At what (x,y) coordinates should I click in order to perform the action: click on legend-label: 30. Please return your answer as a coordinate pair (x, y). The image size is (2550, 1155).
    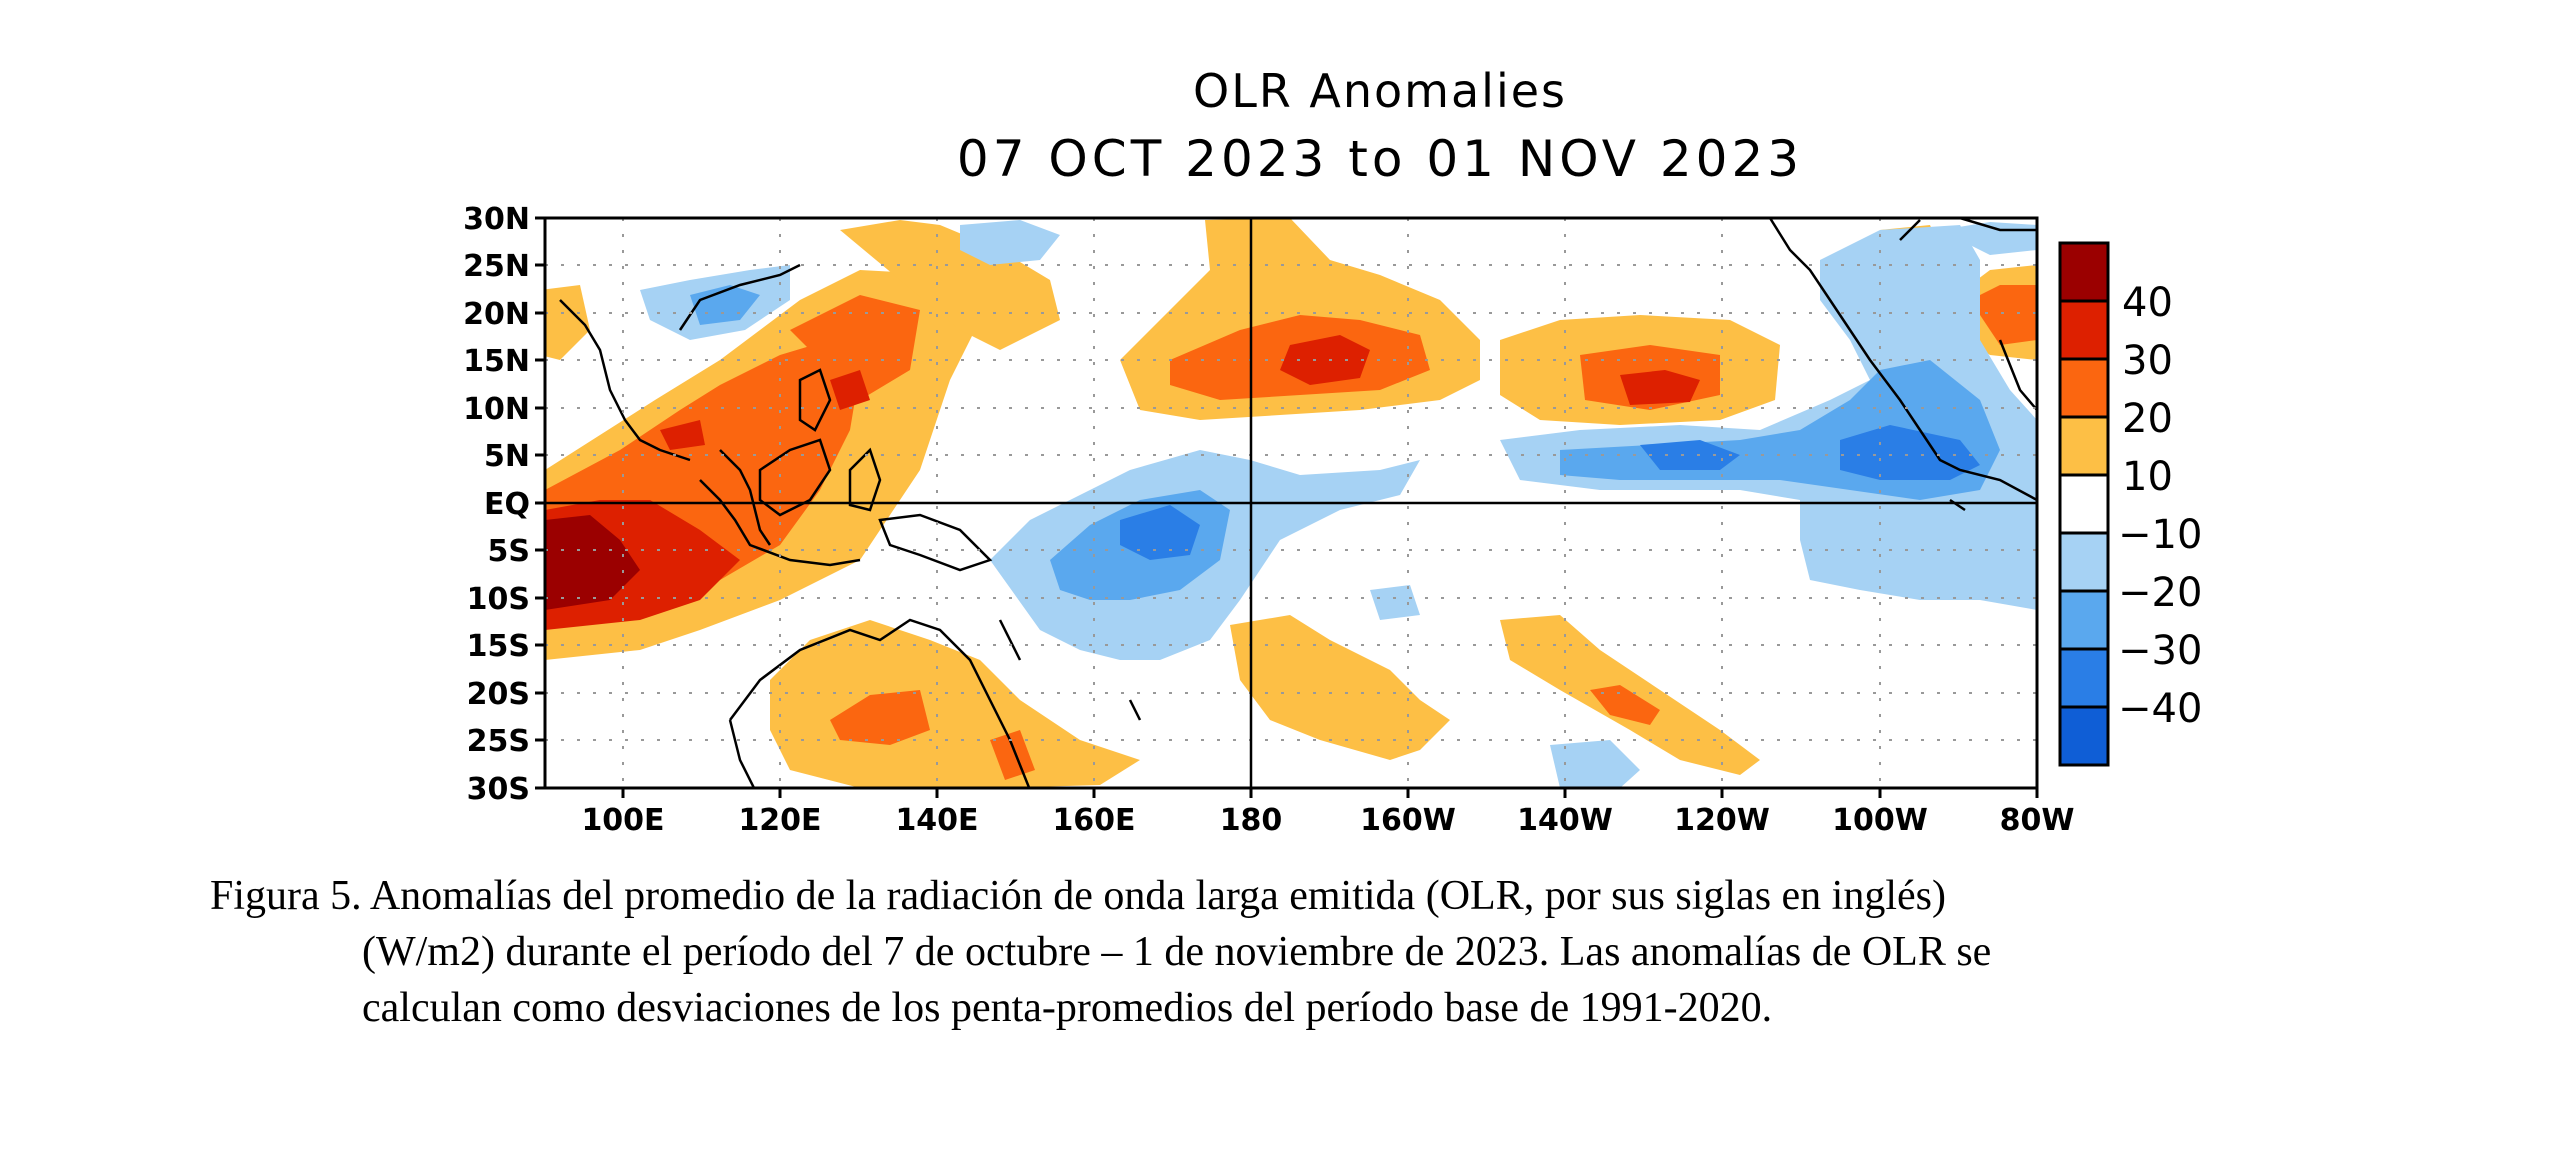
    Looking at the image, I should click on (2147, 361).